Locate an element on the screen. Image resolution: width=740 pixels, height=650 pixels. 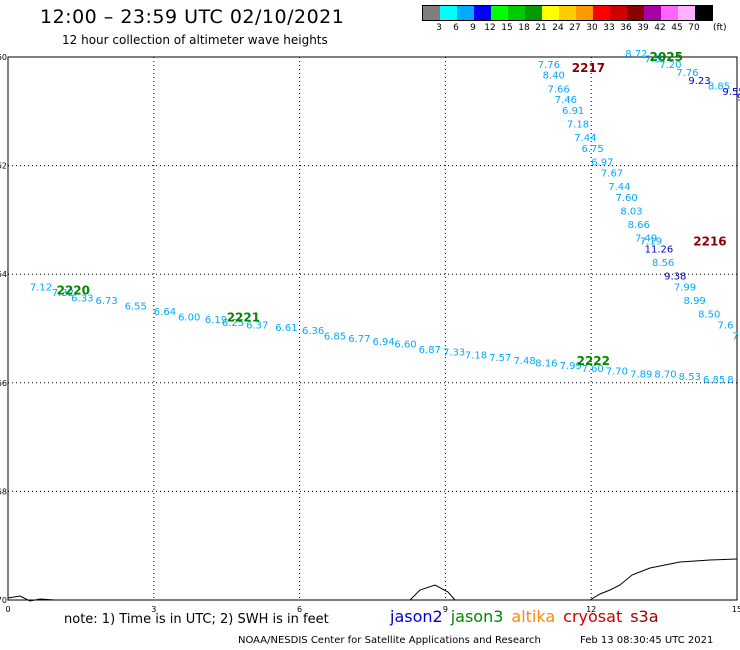
wave-height-label: 8.99 is located at coordinates (695, 301).